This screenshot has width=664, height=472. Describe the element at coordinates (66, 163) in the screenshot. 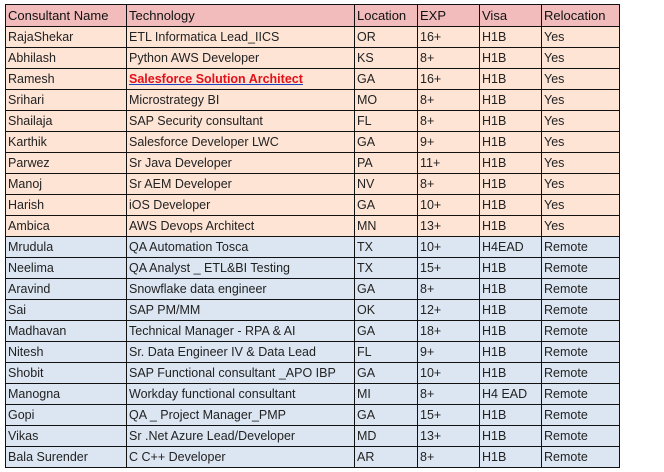

I see `cell-name: Parwez` at that location.